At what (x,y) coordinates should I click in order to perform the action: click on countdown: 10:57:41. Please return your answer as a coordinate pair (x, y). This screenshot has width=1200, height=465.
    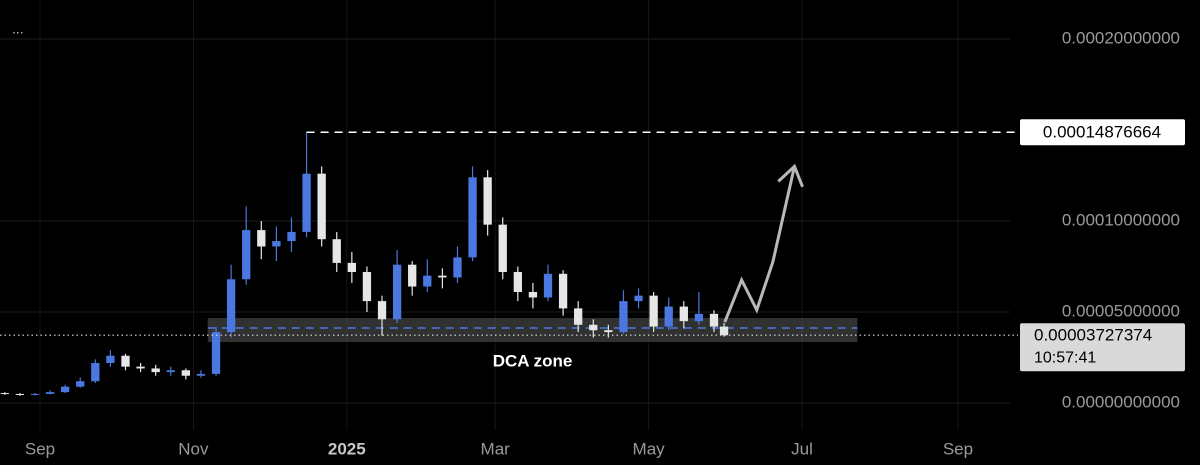
    Looking at the image, I should click on (1065, 357).